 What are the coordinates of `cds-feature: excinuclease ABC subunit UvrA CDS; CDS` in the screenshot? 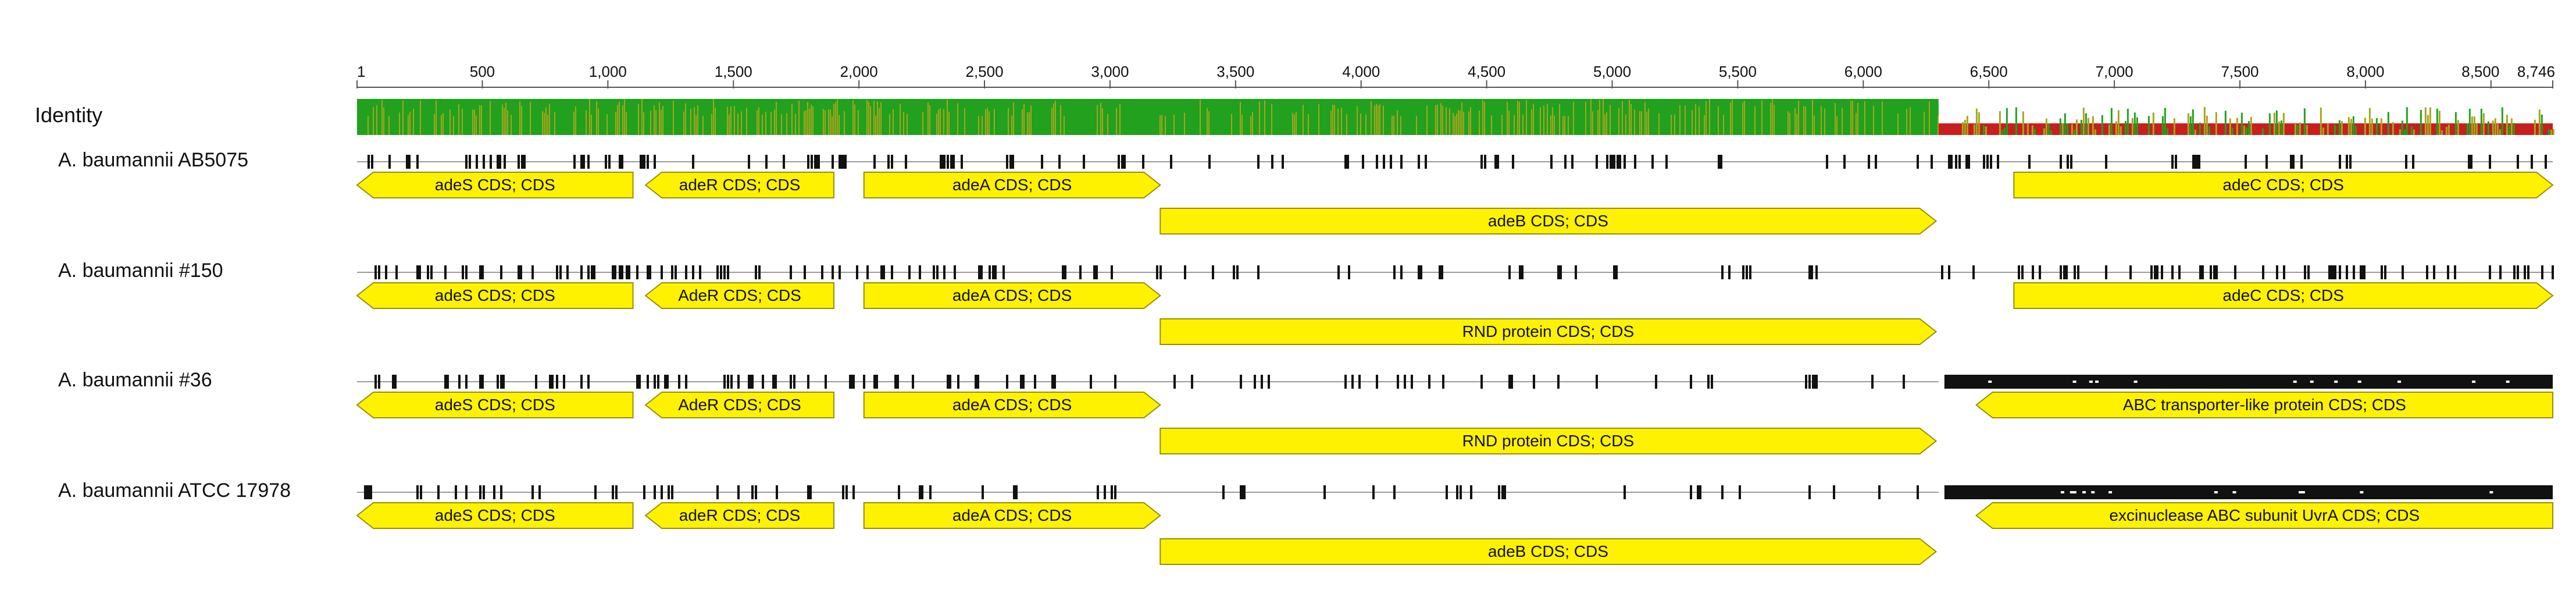 It's located at (2264, 515).